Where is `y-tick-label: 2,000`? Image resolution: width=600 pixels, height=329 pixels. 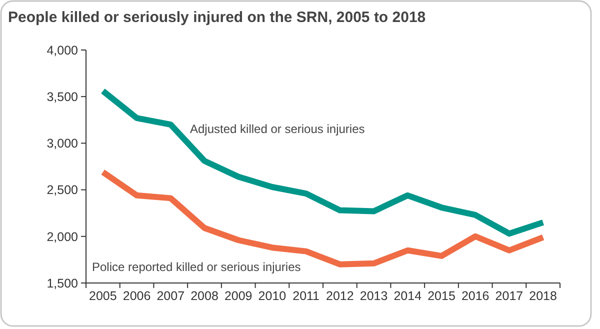 y-tick-label: 2,000 is located at coordinates (62, 237).